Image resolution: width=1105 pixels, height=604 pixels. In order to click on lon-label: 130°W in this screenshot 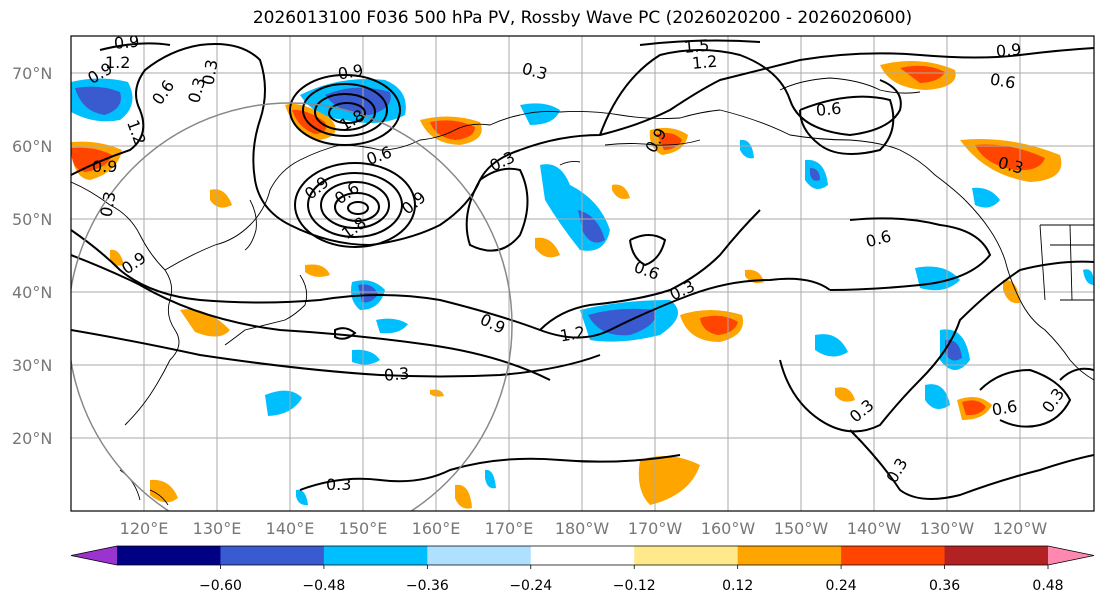, I will do `click(947, 528)`.